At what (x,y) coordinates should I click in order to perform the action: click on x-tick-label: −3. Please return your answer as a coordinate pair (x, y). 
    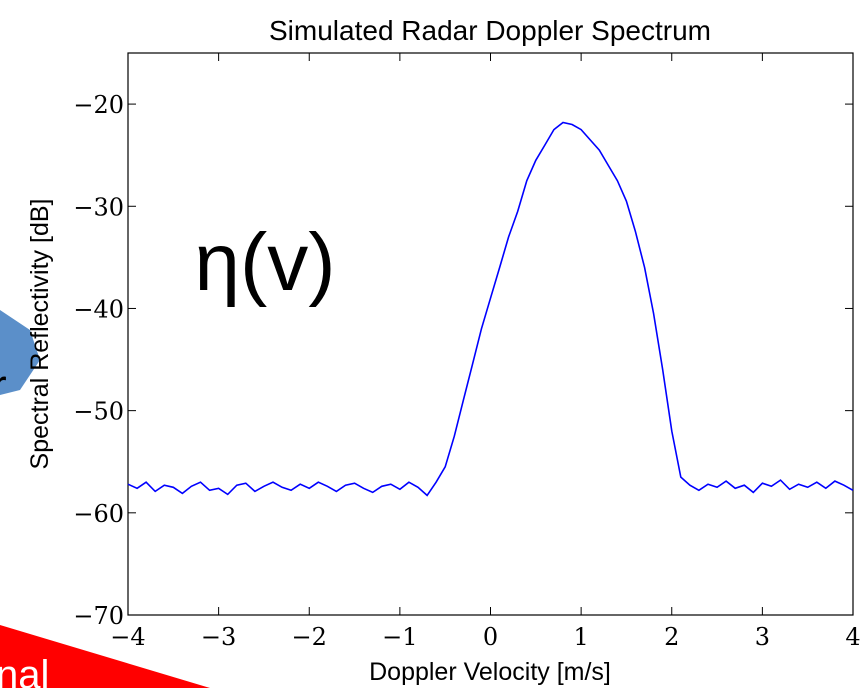
    Looking at the image, I should click on (218, 637).